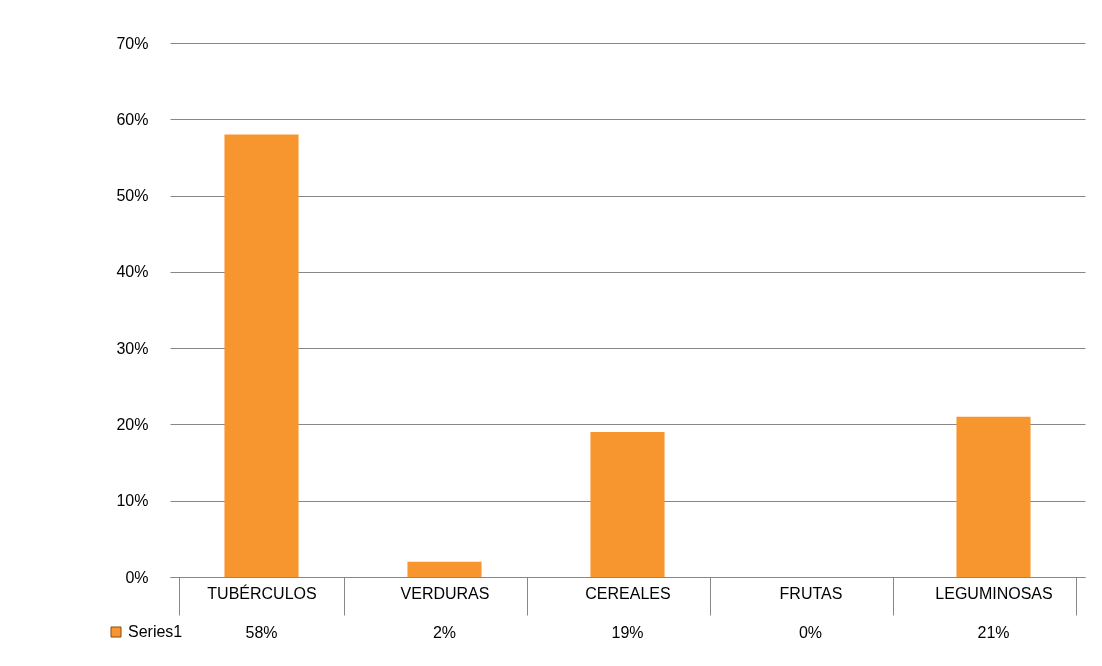 This screenshot has height=666, width=1102. Describe the element at coordinates (137, 577) in the screenshot. I see `y-tick-label: 0%` at that location.